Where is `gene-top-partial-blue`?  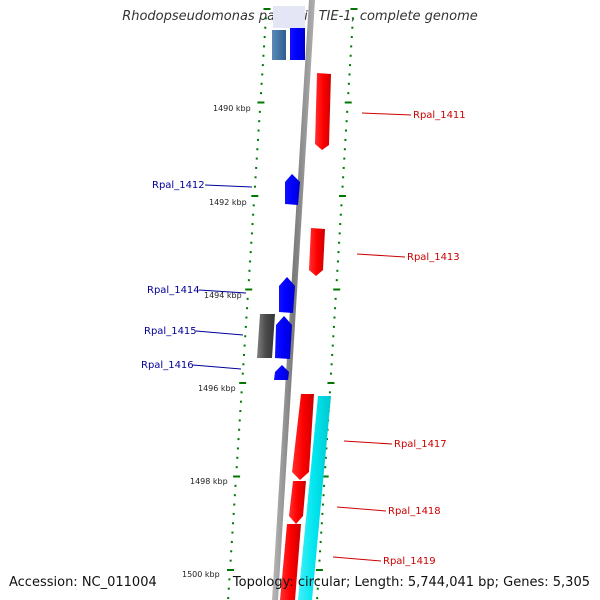 gene-top-partial-blue is located at coordinates (297, 44).